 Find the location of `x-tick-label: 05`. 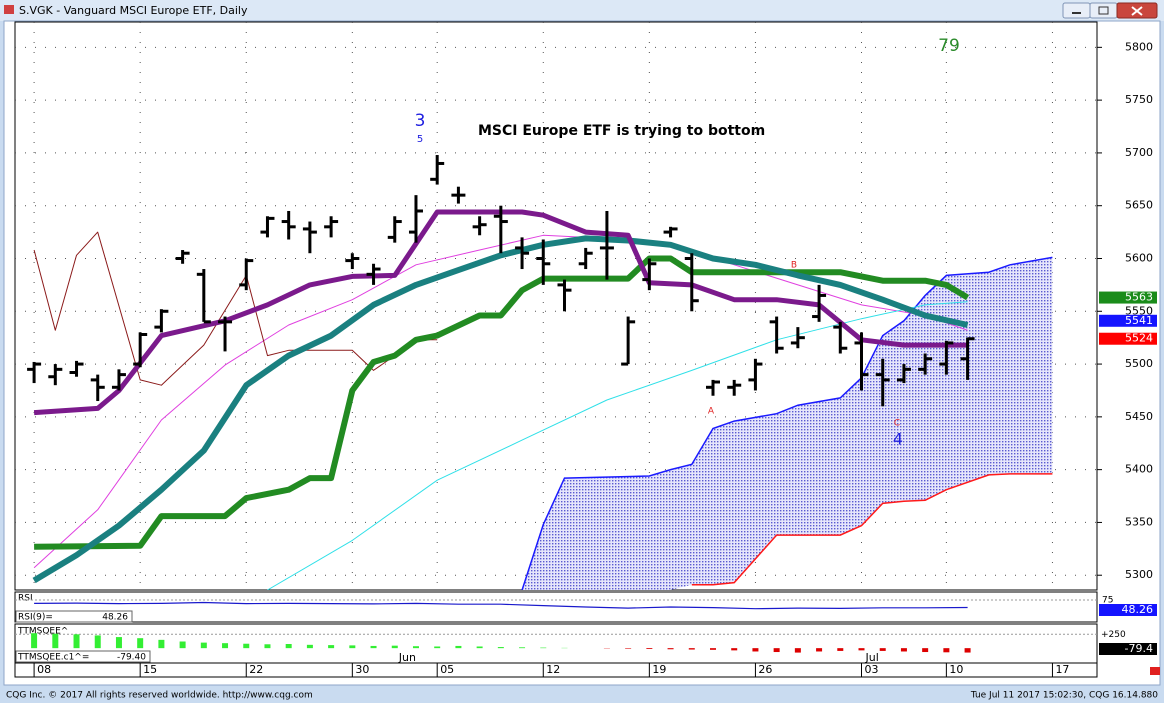

x-tick-label: 05 is located at coordinates (447, 669).